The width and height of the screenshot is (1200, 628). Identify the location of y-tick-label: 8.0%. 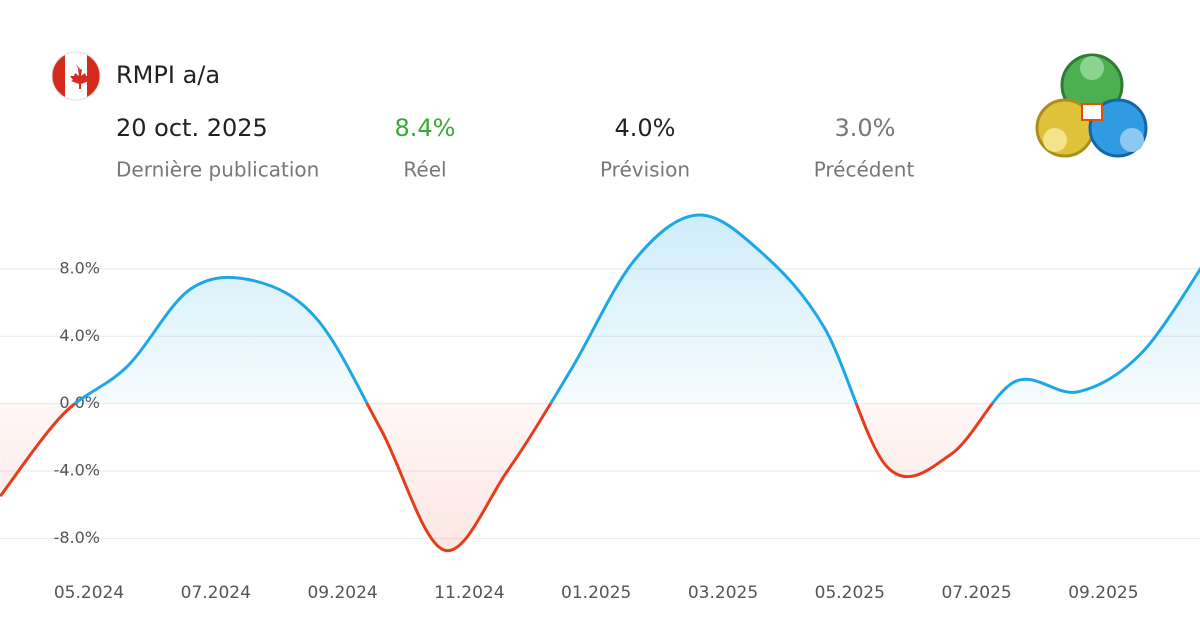
(79, 267).